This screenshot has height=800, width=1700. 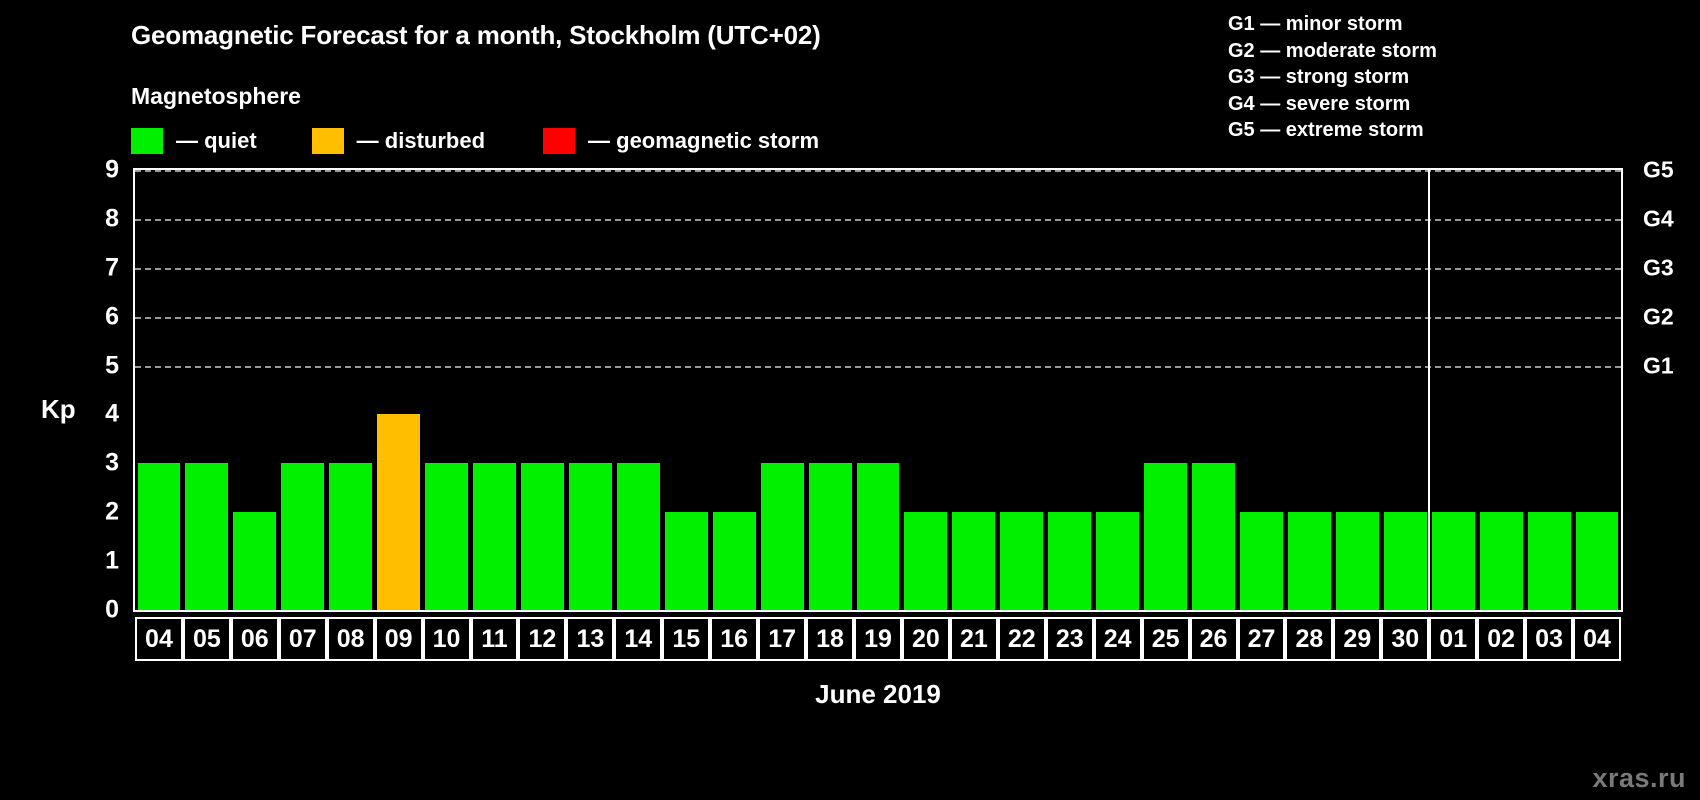 I want to click on x-axis-date-24-20: 24, so click(x=1117, y=639).